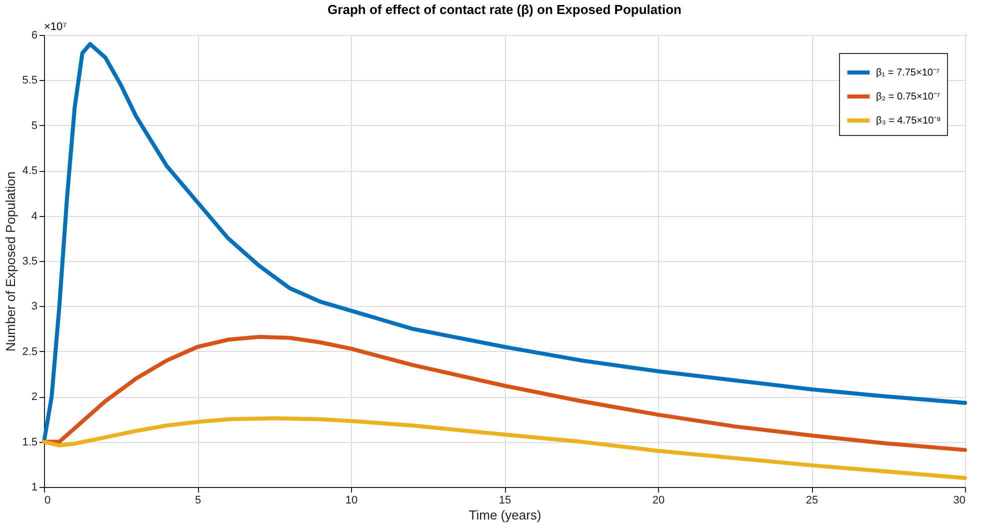 The height and width of the screenshot is (532, 985). I want to click on chart-title: Graph of effect of contact rate (β) on Exposed Population, so click(505, 9).